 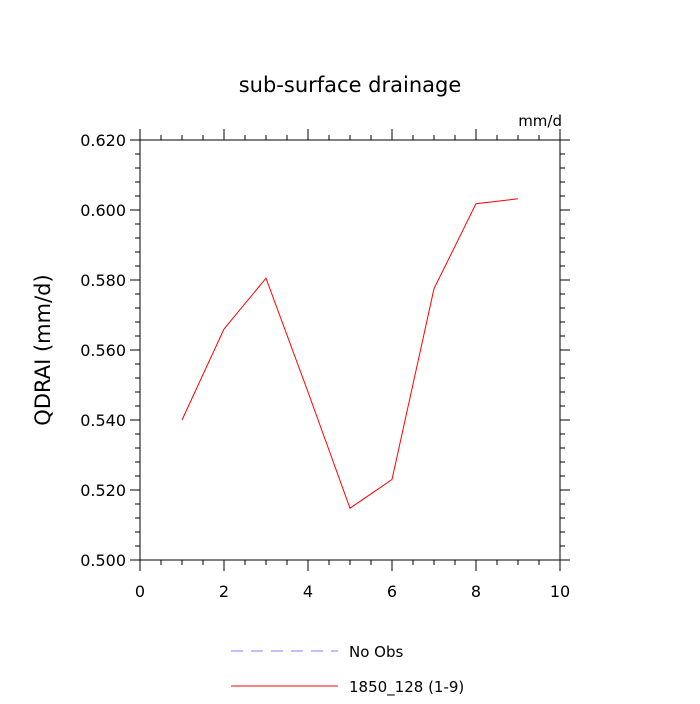 I want to click on y-tick-label: 0.520, so click(x=103, y=490).